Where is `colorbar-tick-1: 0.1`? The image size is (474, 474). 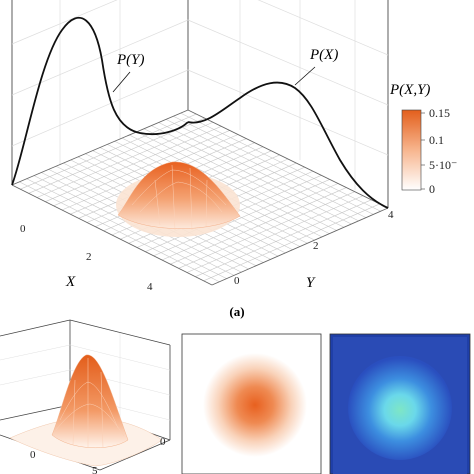
colorbar-tick-1: 0.1 is located at coordinates (436, 140).